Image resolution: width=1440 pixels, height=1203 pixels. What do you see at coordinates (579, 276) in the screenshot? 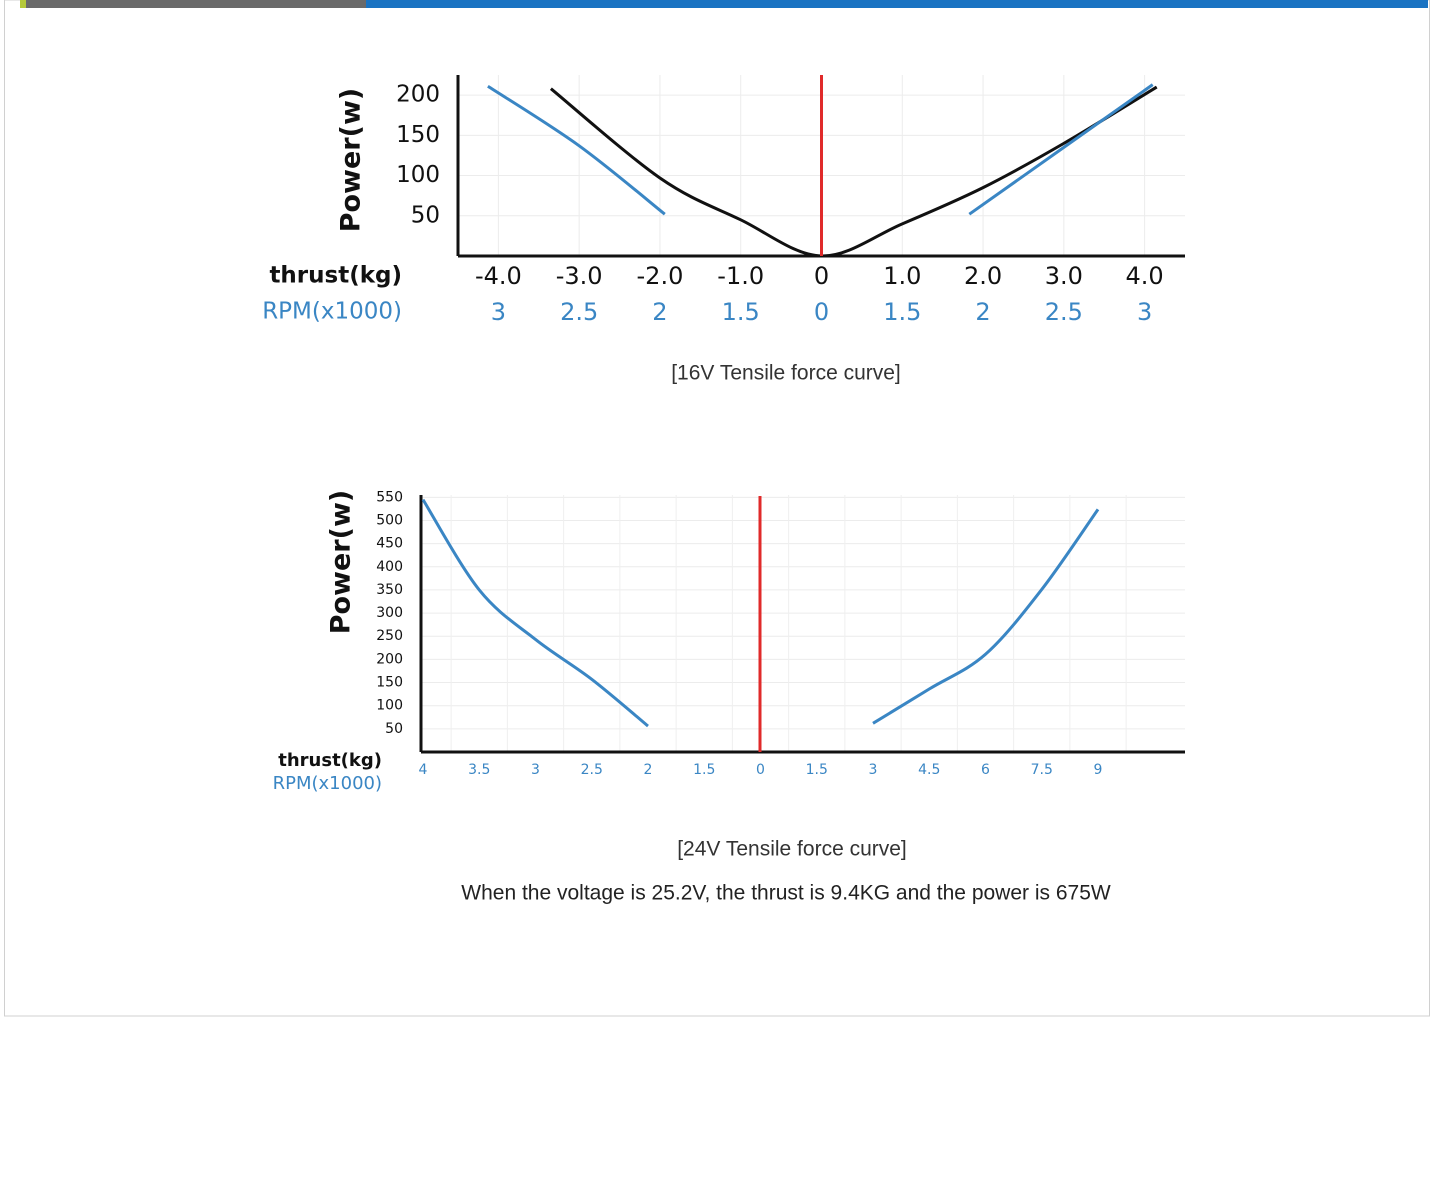
I see `x-tick-label: -3.0` at bounding box center [579, 276].